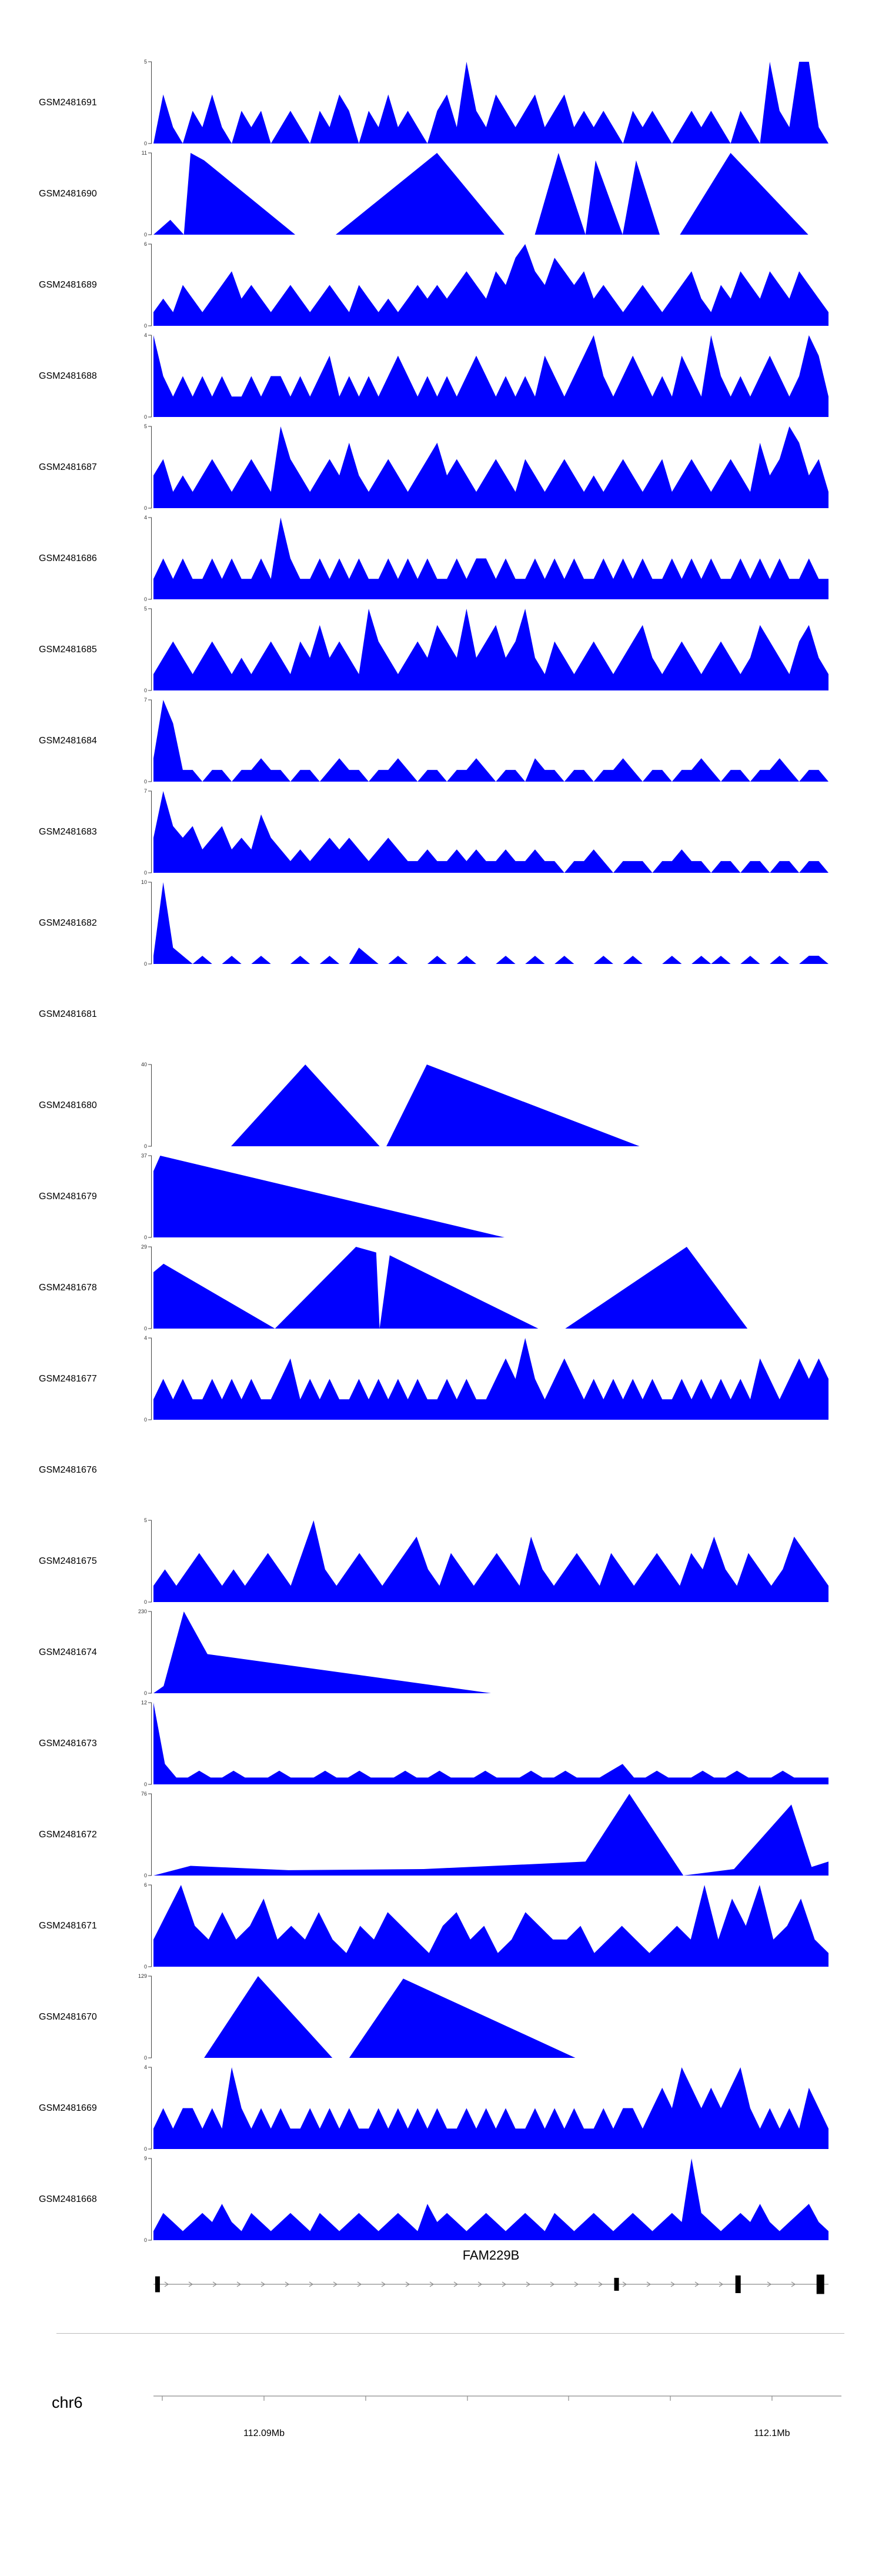  What do you see at coordinates (144, 1247) in the screenshot?
I see `svg-text: 29` at bounding box center [144, 1247].